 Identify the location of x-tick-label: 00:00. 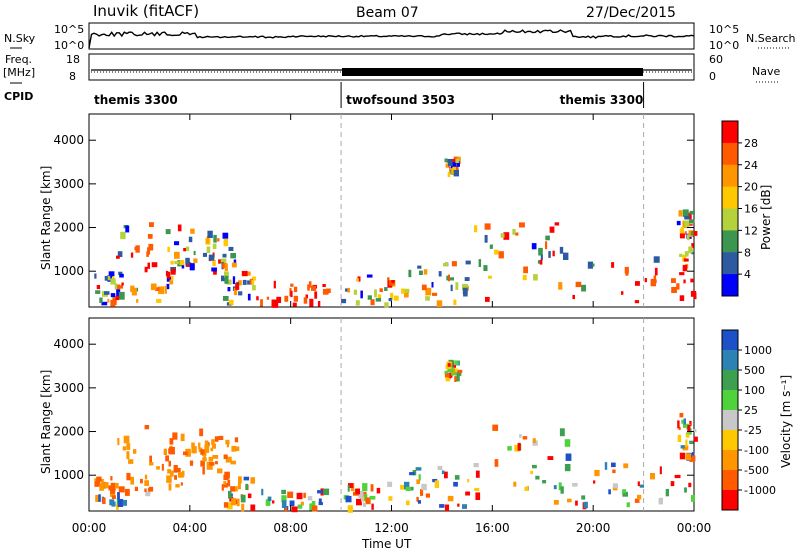
(694, 528).